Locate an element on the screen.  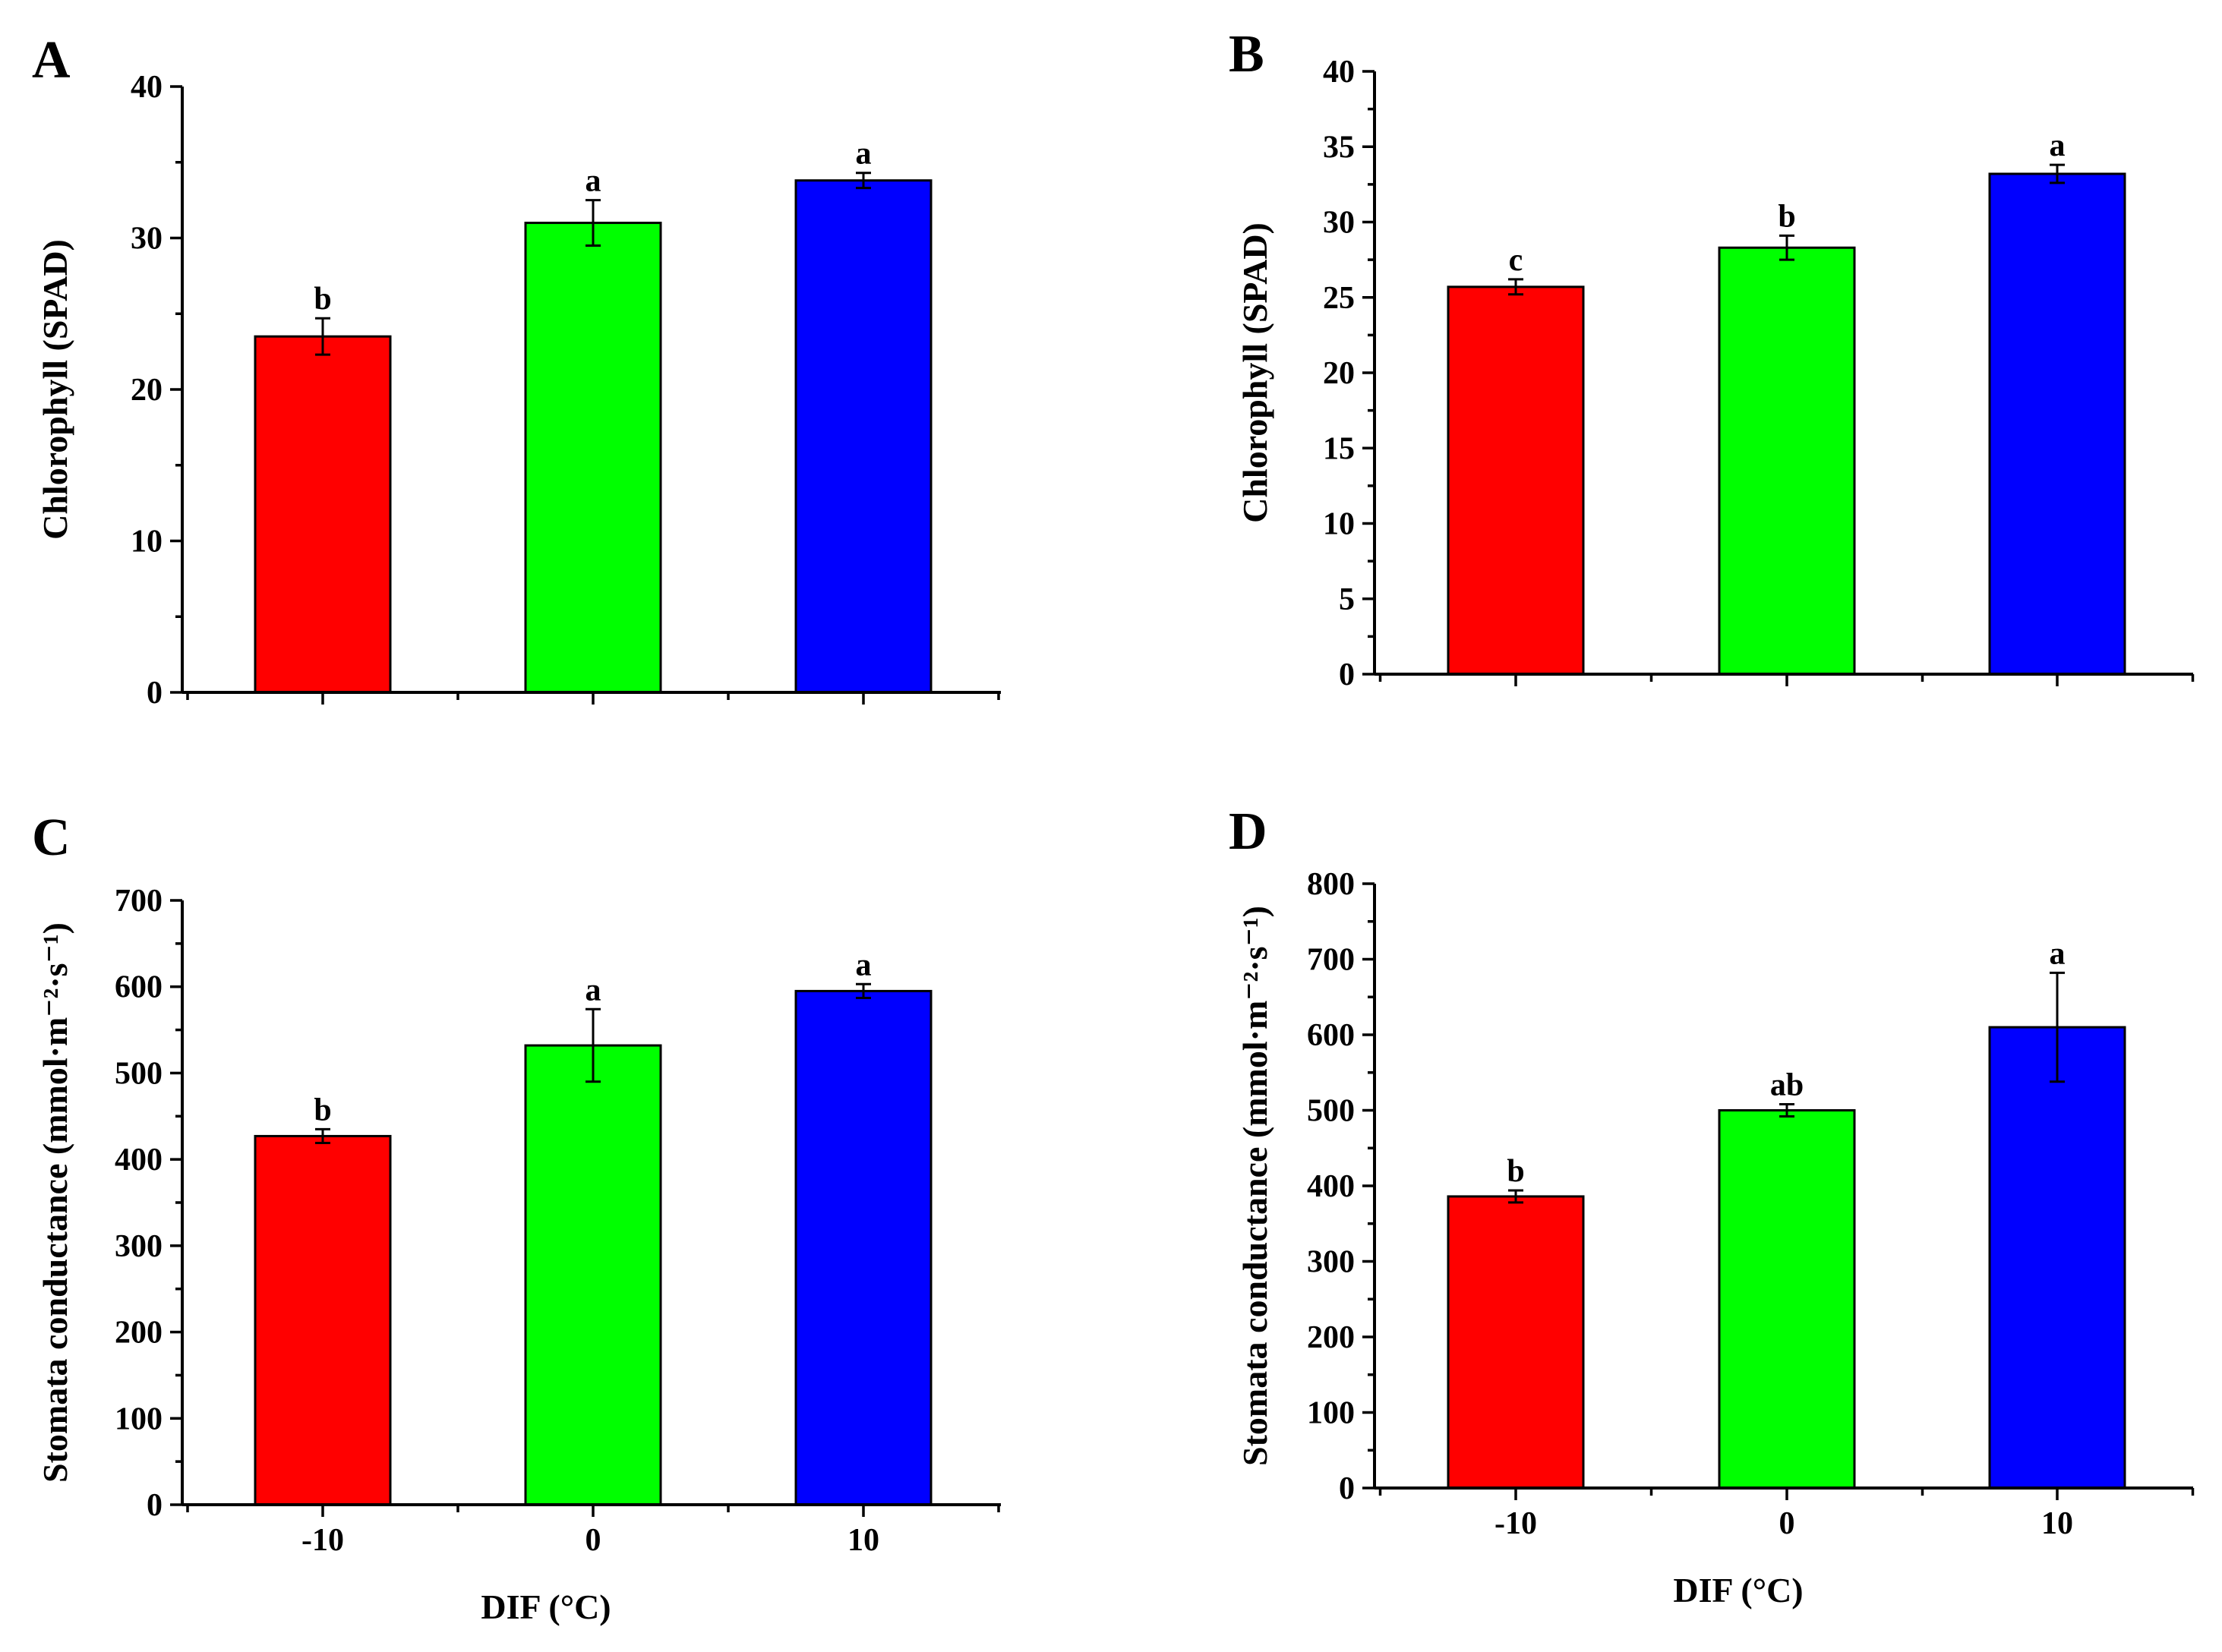
y-tick-label: 15 is located at coordinates (1339, 448).